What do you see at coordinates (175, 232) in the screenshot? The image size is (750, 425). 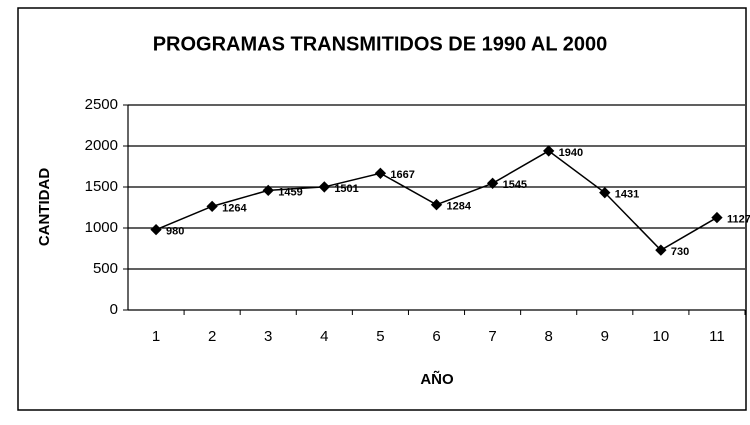 I see `data-label: 980` at bounding box center [175, 232].